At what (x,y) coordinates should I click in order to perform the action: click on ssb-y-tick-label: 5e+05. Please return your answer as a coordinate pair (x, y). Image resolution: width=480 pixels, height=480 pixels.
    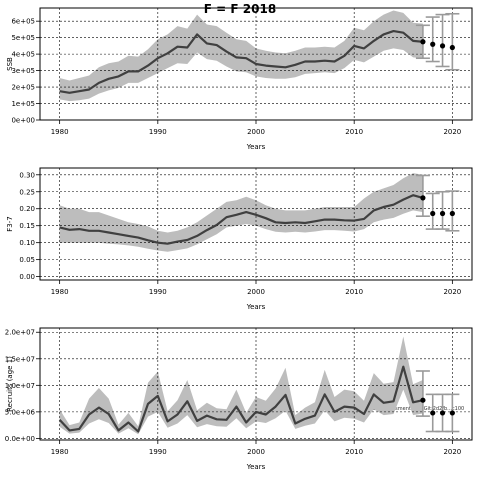
    Looking at the image, I should click on (23, 38).